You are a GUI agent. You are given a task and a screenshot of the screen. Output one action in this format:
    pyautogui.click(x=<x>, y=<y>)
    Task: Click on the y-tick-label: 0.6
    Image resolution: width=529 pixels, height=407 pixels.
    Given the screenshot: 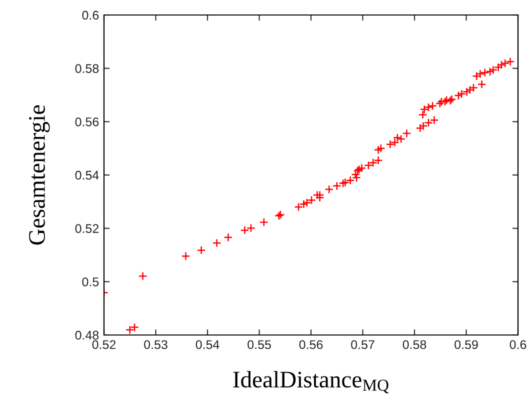 What is the action you would take?
    pyautogui.click(x=90, y=15)
    